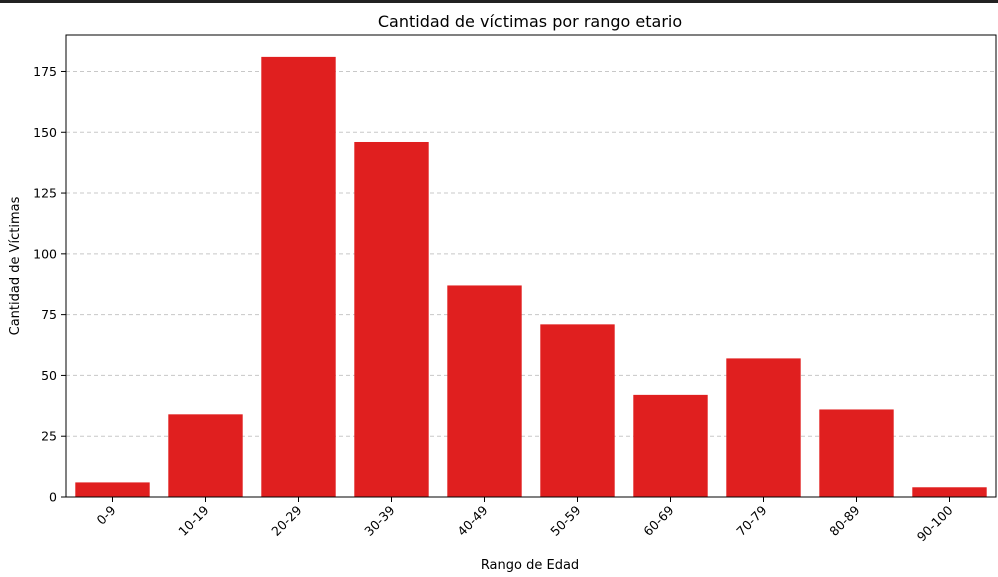 This screenshot has height=577, width=998. Describe the element at coordinates (106, 514) in the screenshot. I see `x-tick-label: 0-9` at that location.